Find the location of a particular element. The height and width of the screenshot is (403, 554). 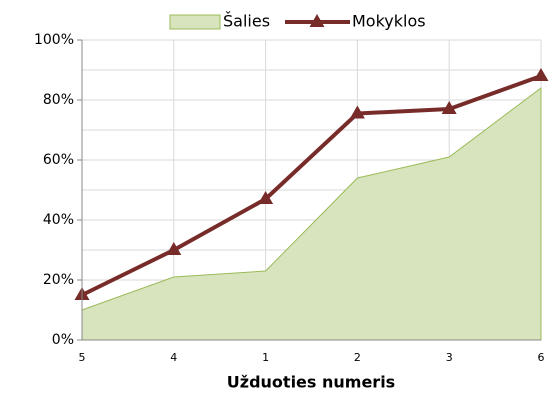

legend-label: Mokyklos is located at coordinates (389, 21).